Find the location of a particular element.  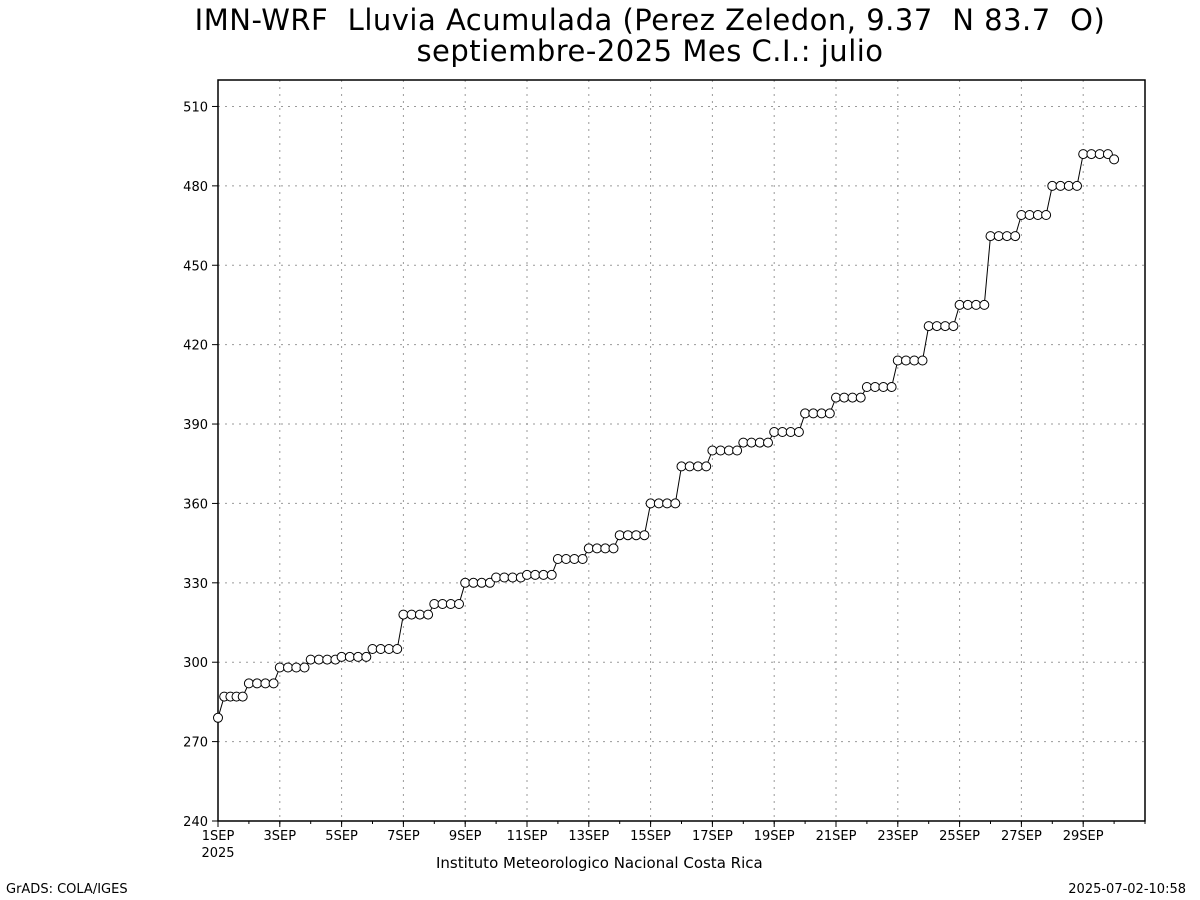

x-tick-label: 3SEP is located at coordinates (280, 836).